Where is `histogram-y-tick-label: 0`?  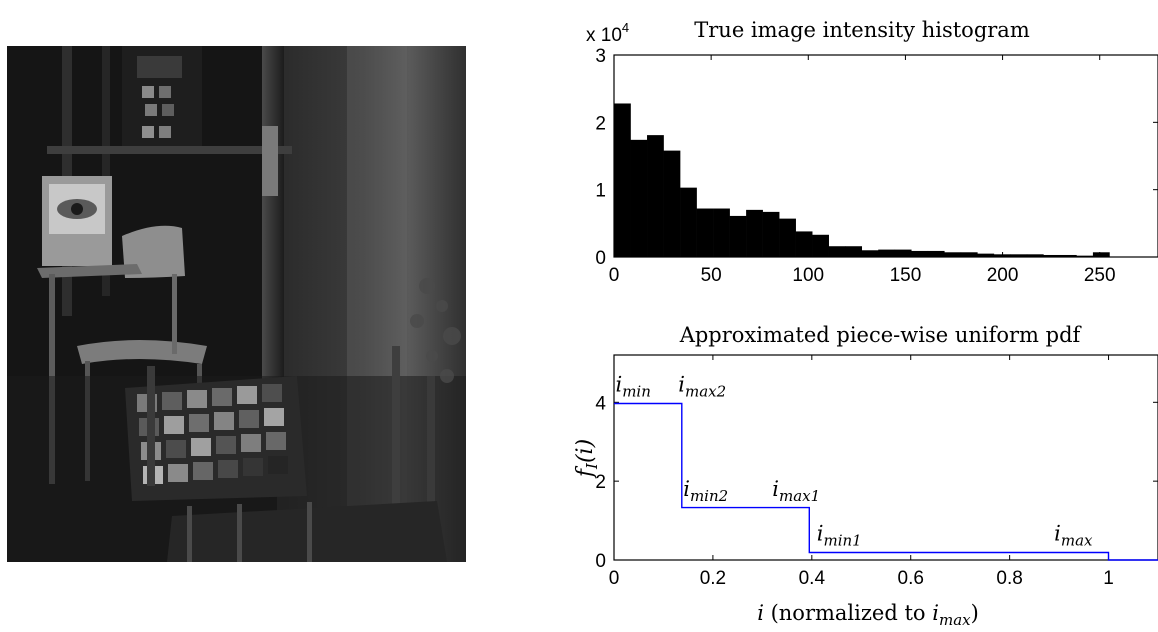
histogram-y-tick-label: 0 is located at coordinates (600, 258).